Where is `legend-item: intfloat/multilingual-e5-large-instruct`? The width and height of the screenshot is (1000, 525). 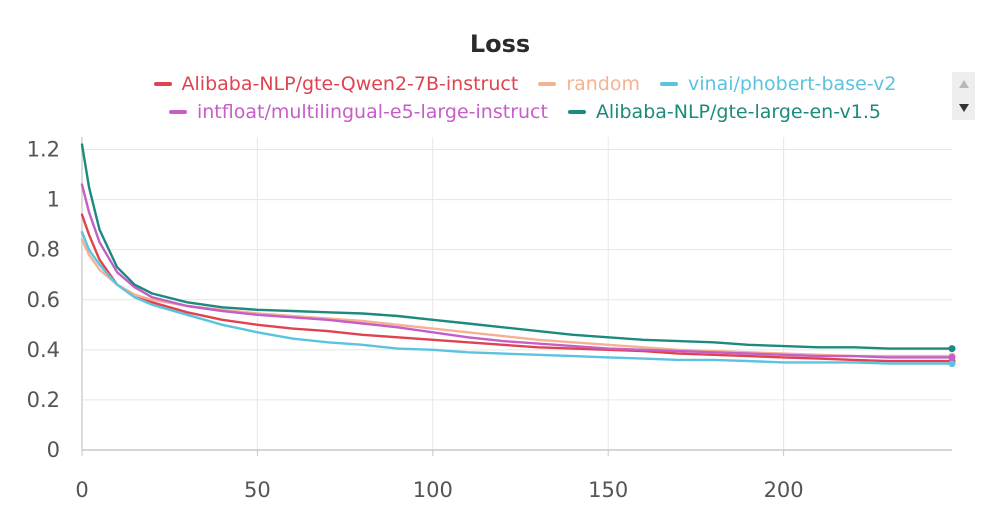
legend-item: intfloat/multilingual-e5-large-instruct is located at coordinates (358, 112).